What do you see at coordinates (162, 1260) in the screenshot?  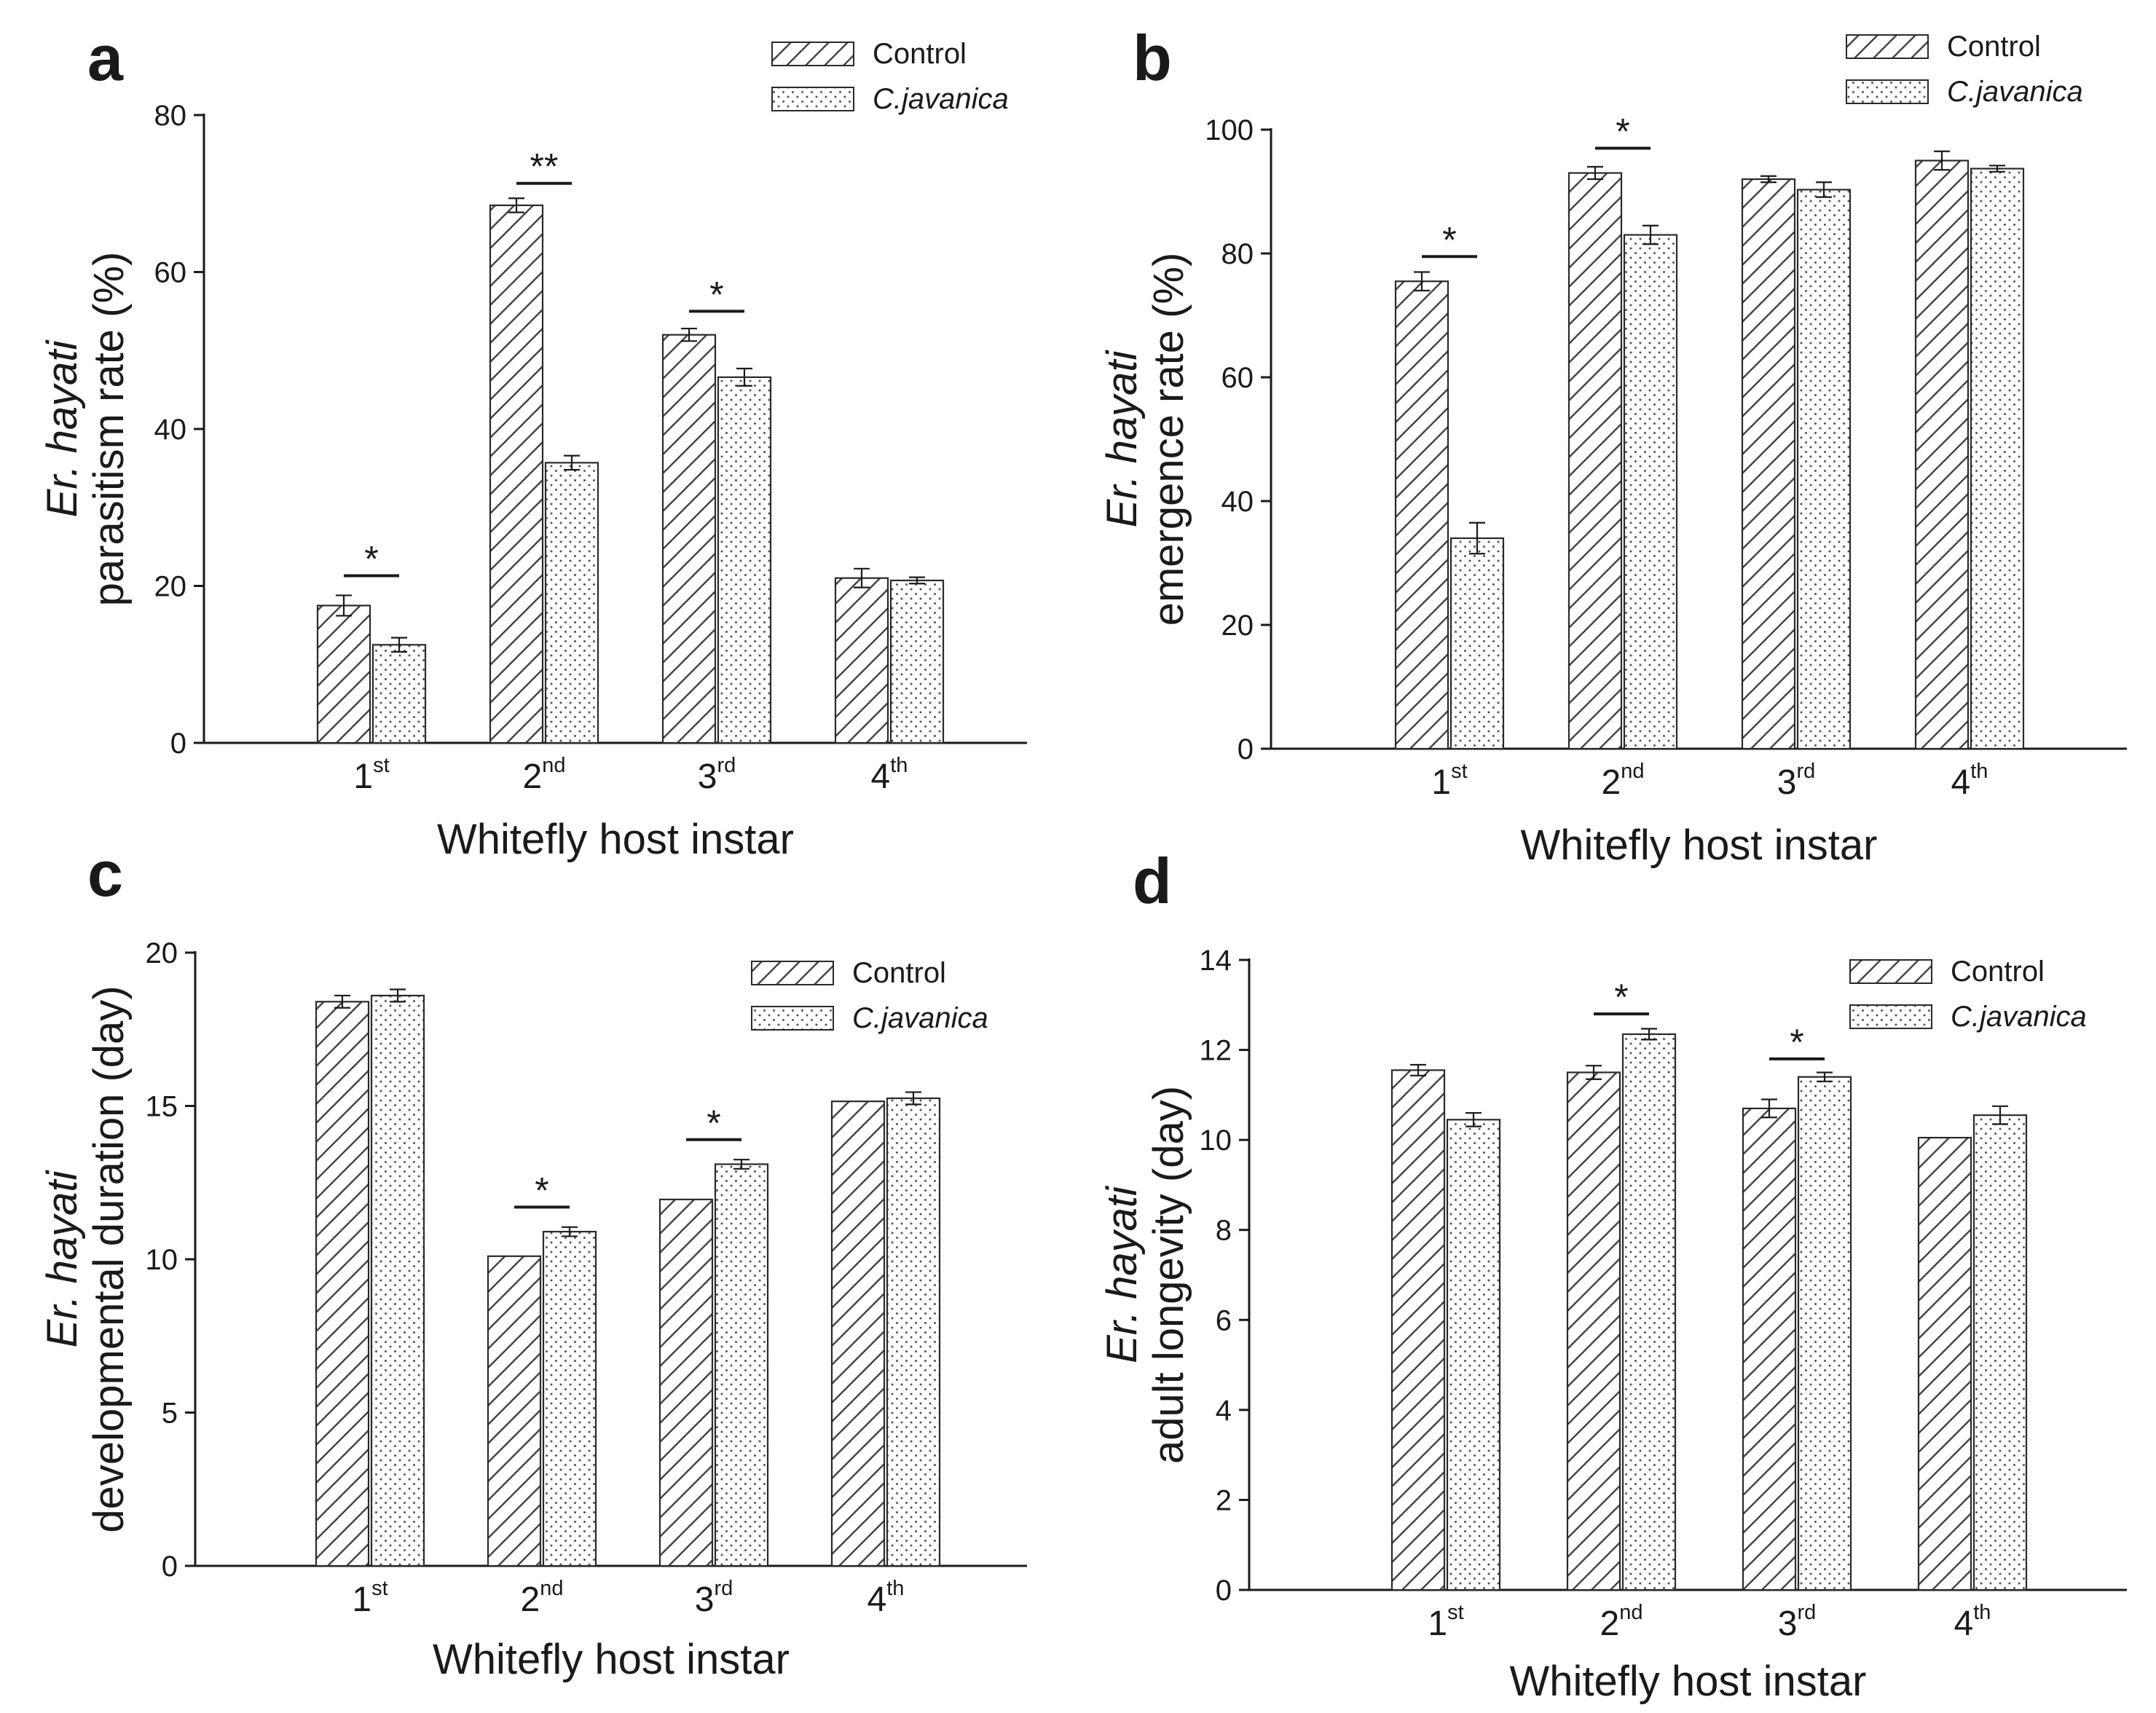 I see `y-tick-label: 10` at bounding box center [162, 1260].